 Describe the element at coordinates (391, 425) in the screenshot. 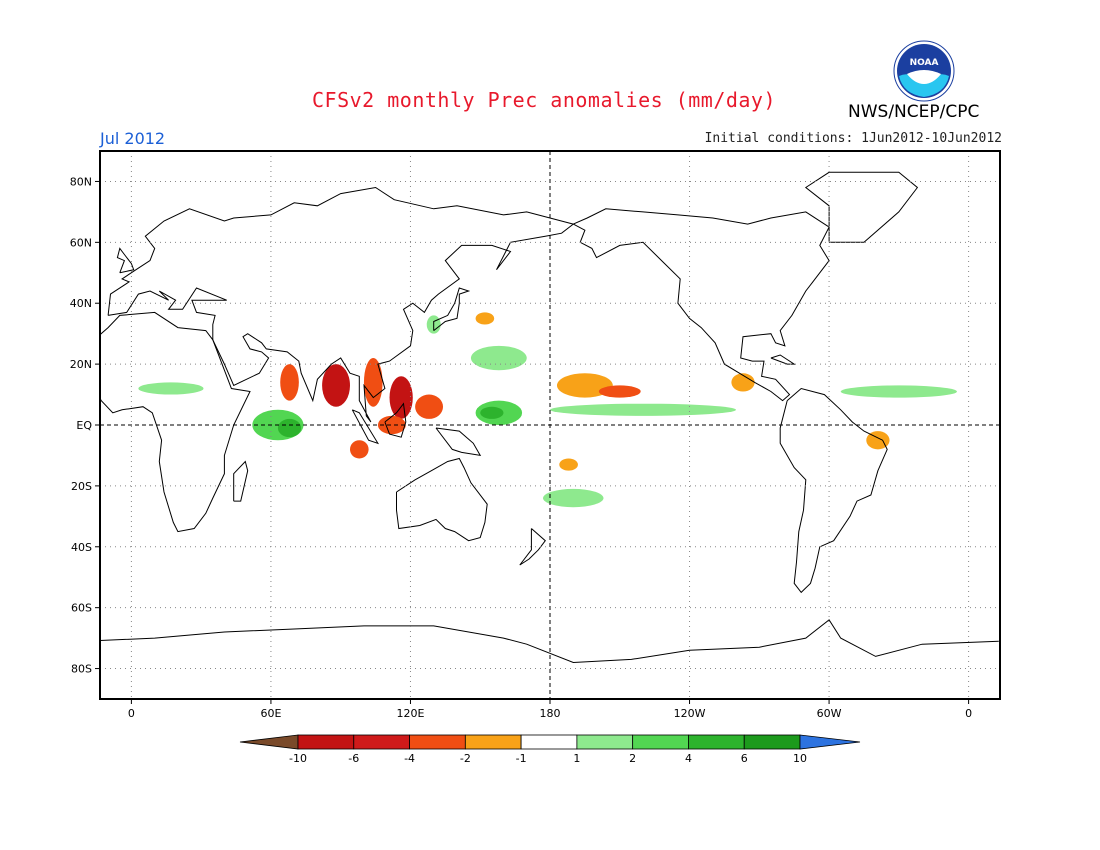

I see `anomaly-indonesia-dry` at that location.